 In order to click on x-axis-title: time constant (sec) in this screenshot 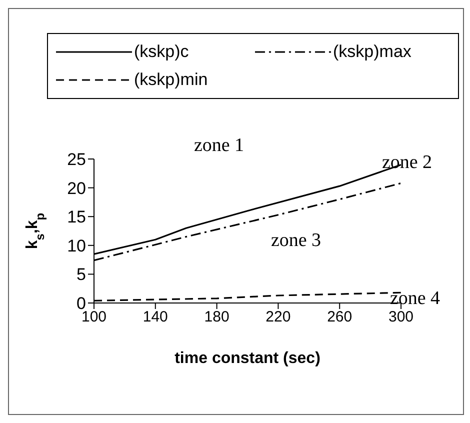, I will do `click(247, 358)`.